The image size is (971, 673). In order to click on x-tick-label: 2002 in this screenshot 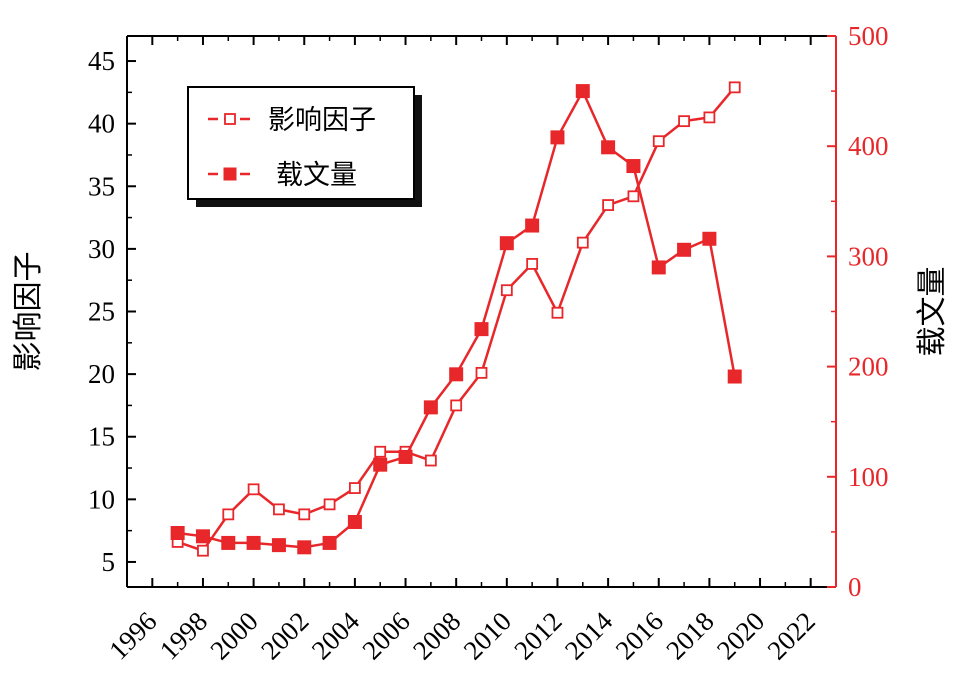, I will do `click(284, 635)`.